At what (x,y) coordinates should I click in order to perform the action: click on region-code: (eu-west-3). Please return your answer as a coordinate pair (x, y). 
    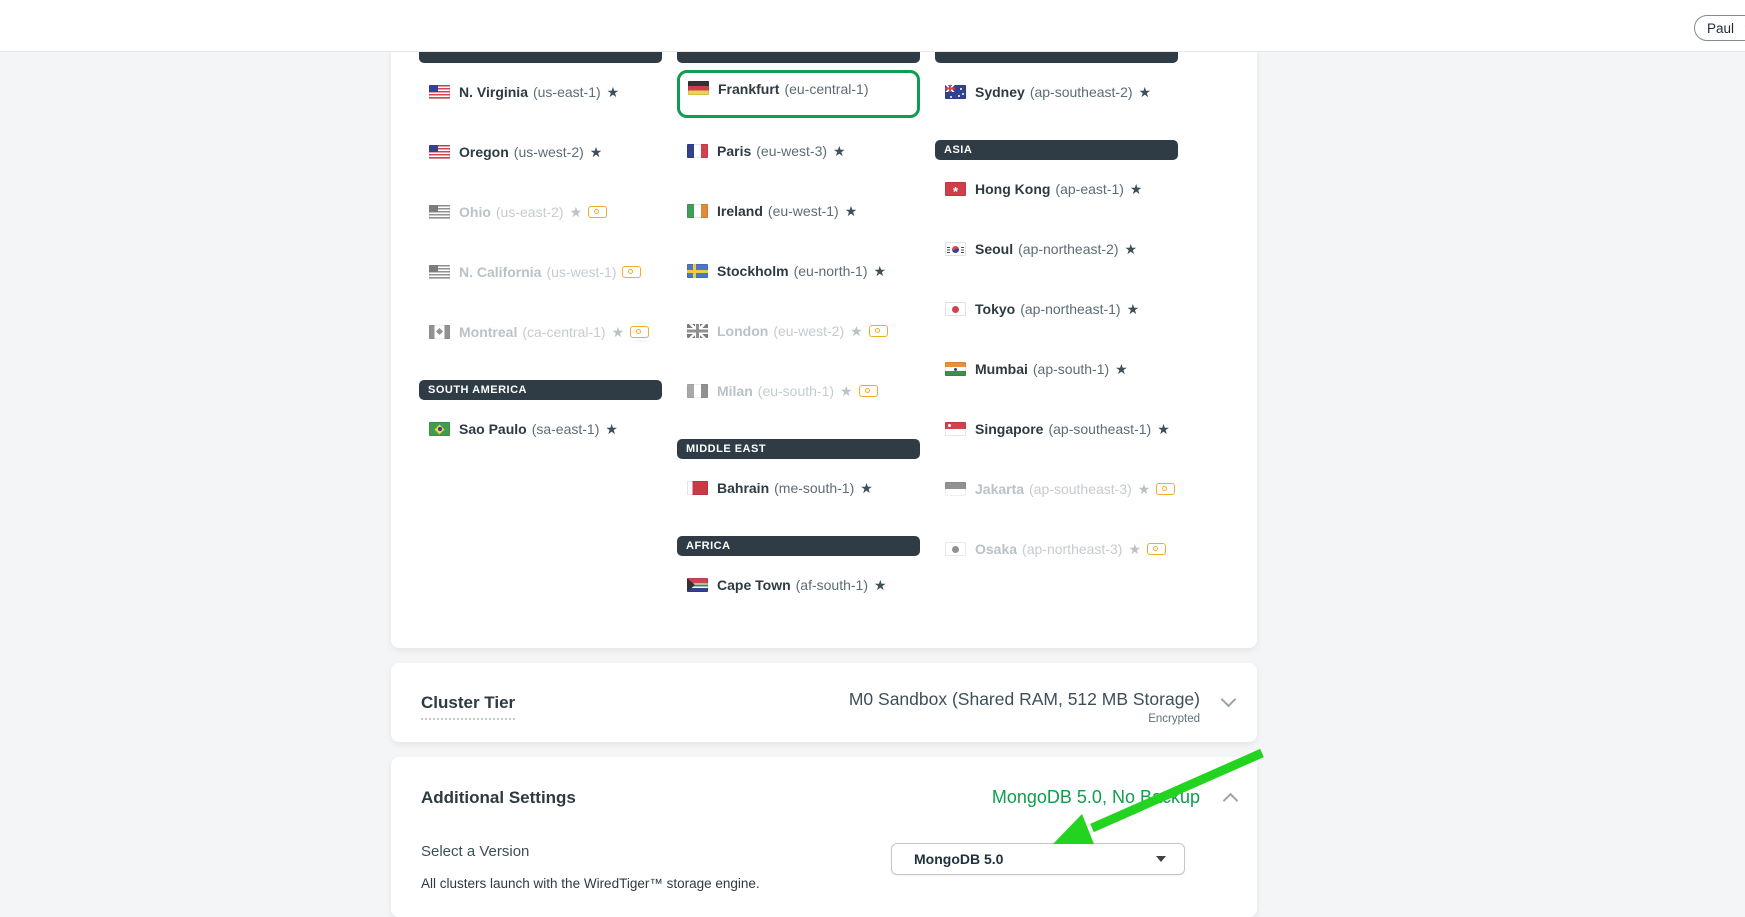
    Looking at the image, I should click on (792, 151).